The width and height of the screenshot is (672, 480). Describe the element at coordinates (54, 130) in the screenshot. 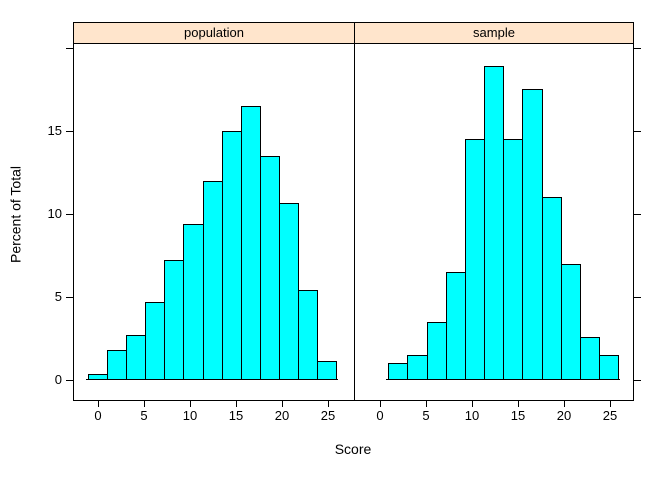

I see `y-tick-label: 15` at that location.